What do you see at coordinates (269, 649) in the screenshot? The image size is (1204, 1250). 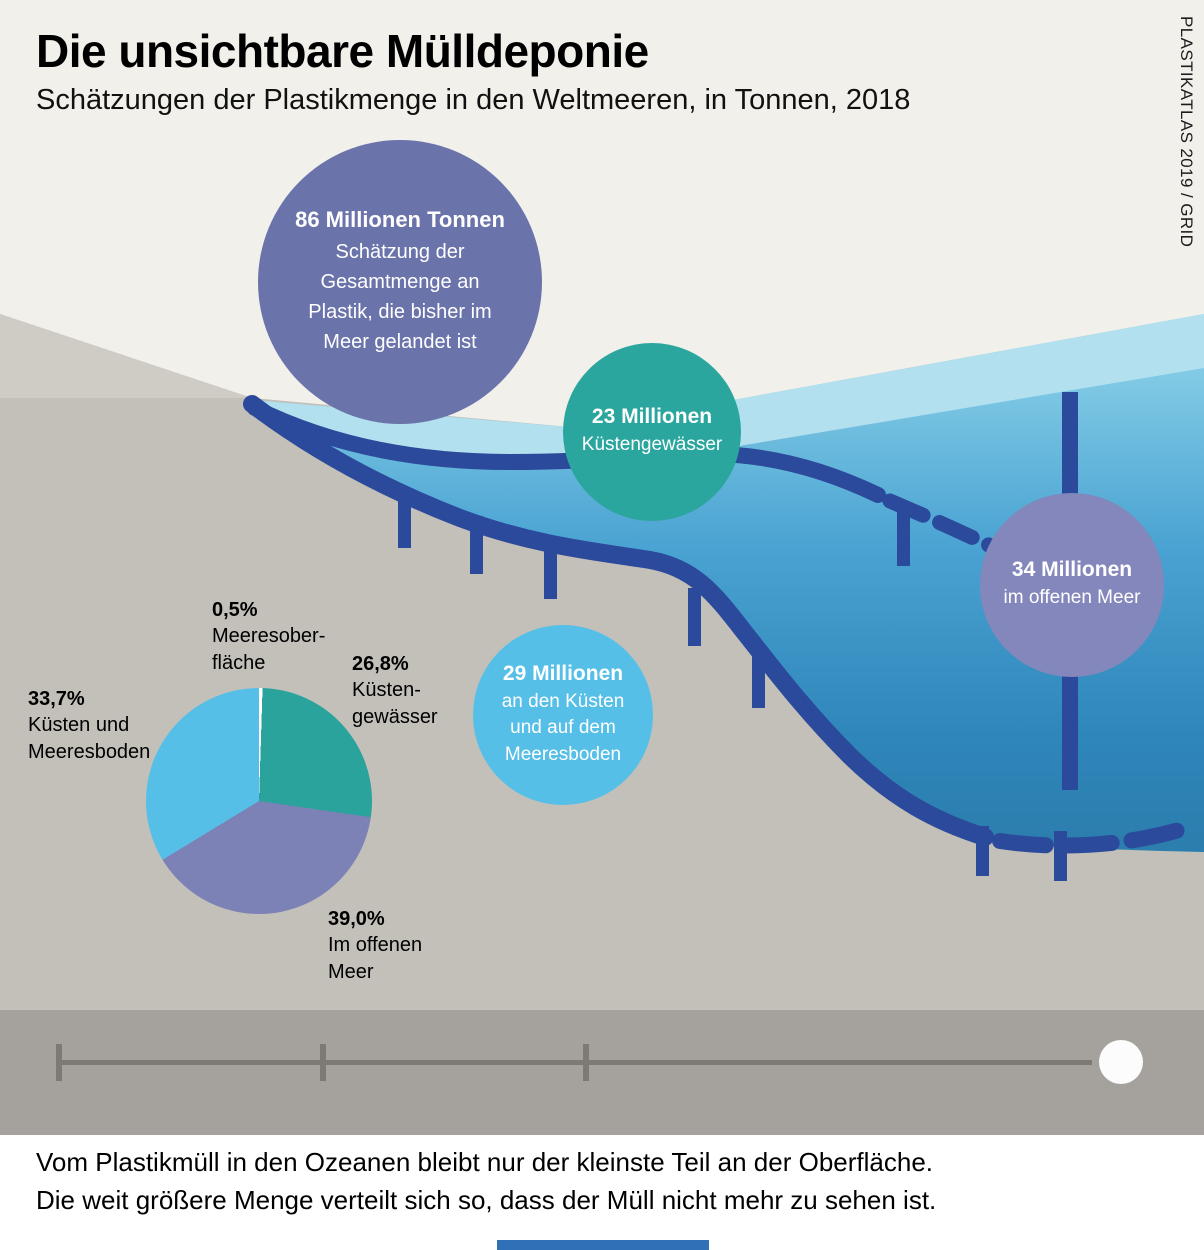 I see `pie-label-surface-name: Meeresober- fläche` at bounding box center [269, 649].